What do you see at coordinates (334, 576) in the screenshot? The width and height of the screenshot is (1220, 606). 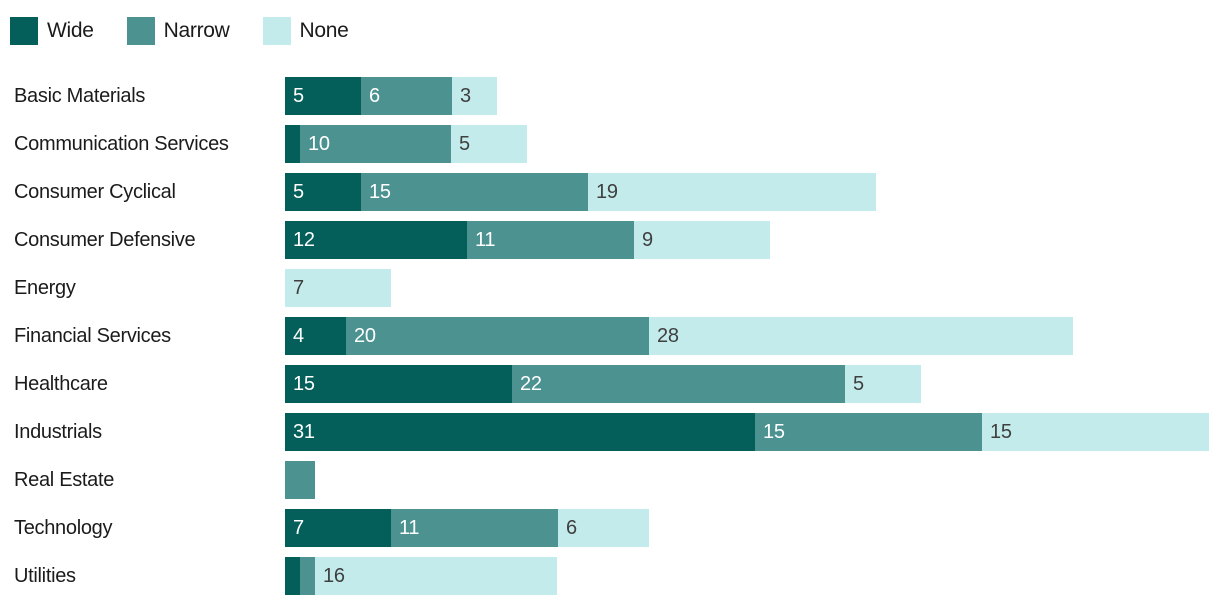 I see `bar-value-label: 16` at bounding box center [334, 576].